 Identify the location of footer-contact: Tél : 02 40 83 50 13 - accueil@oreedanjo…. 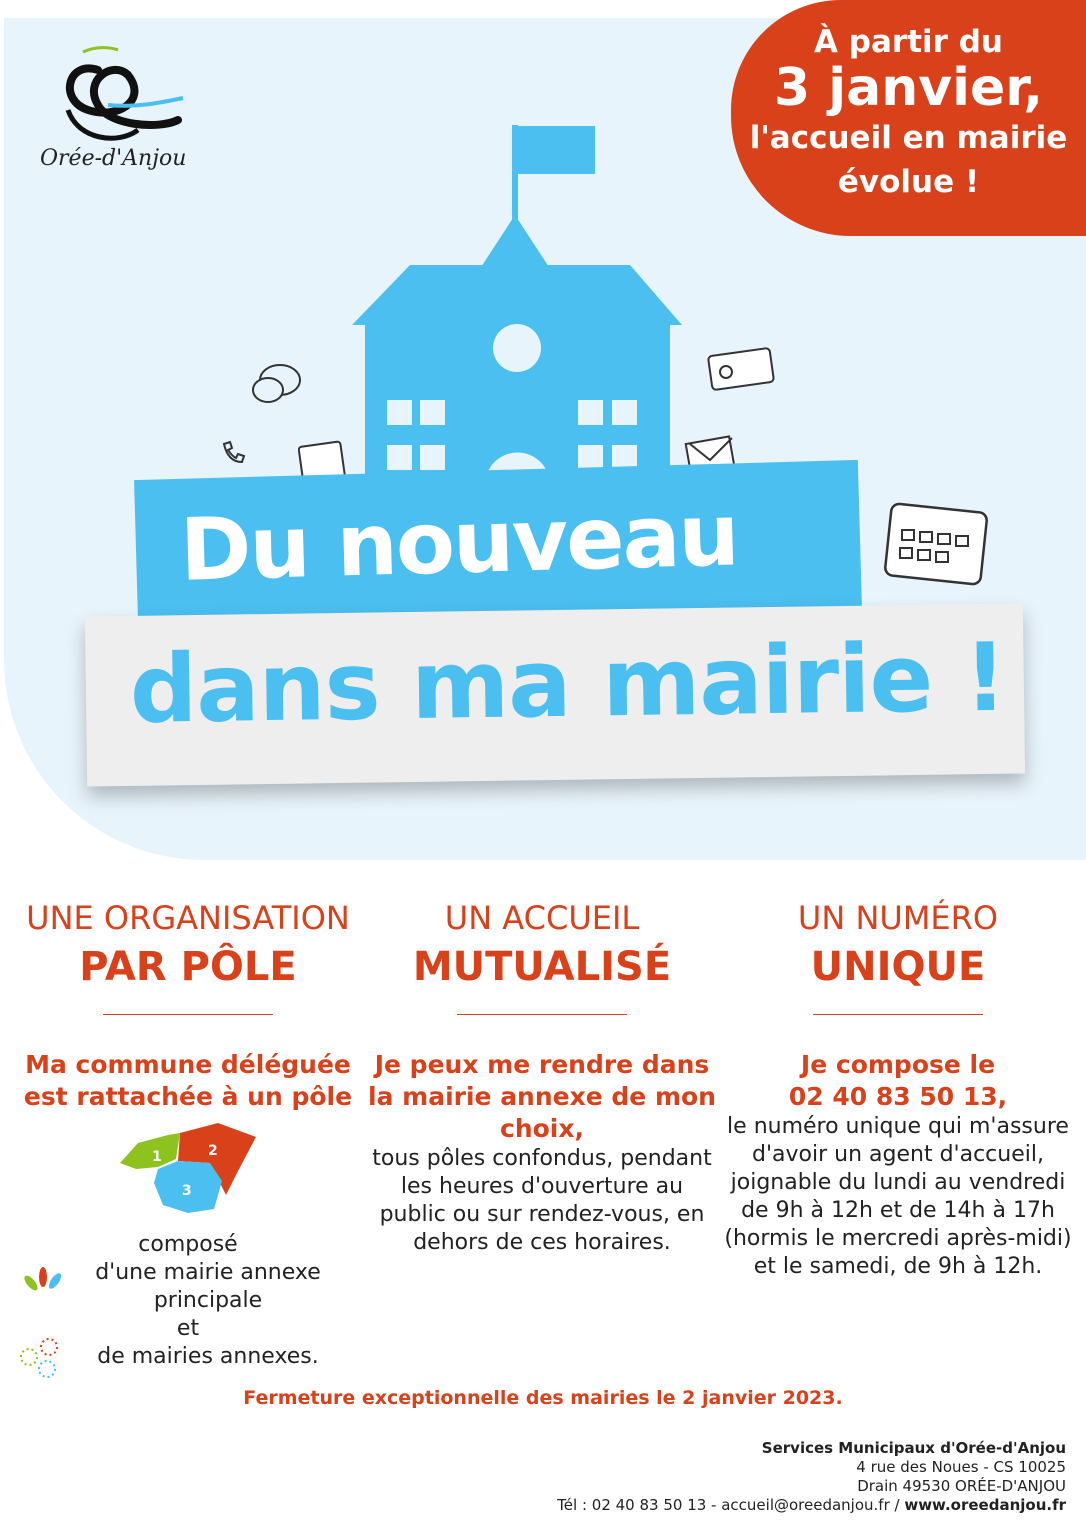
(731, 1505).